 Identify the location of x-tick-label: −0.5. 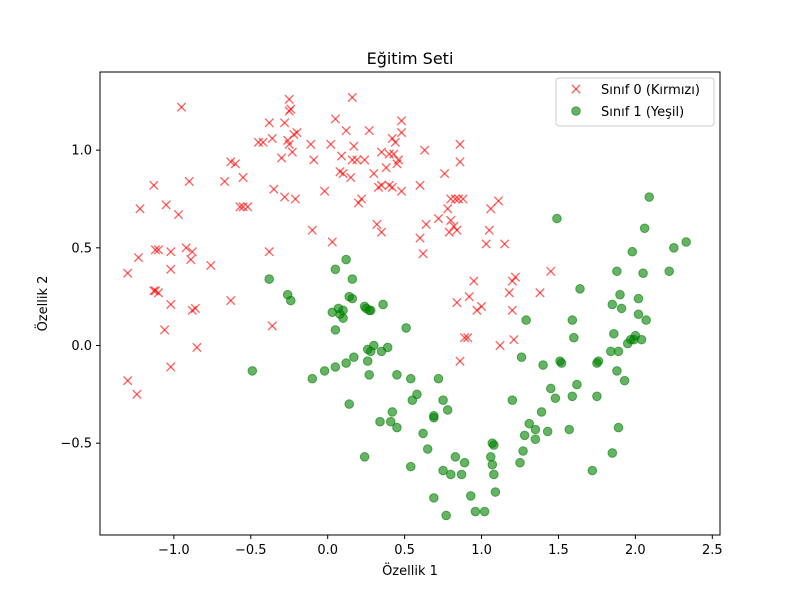
(251, 550).